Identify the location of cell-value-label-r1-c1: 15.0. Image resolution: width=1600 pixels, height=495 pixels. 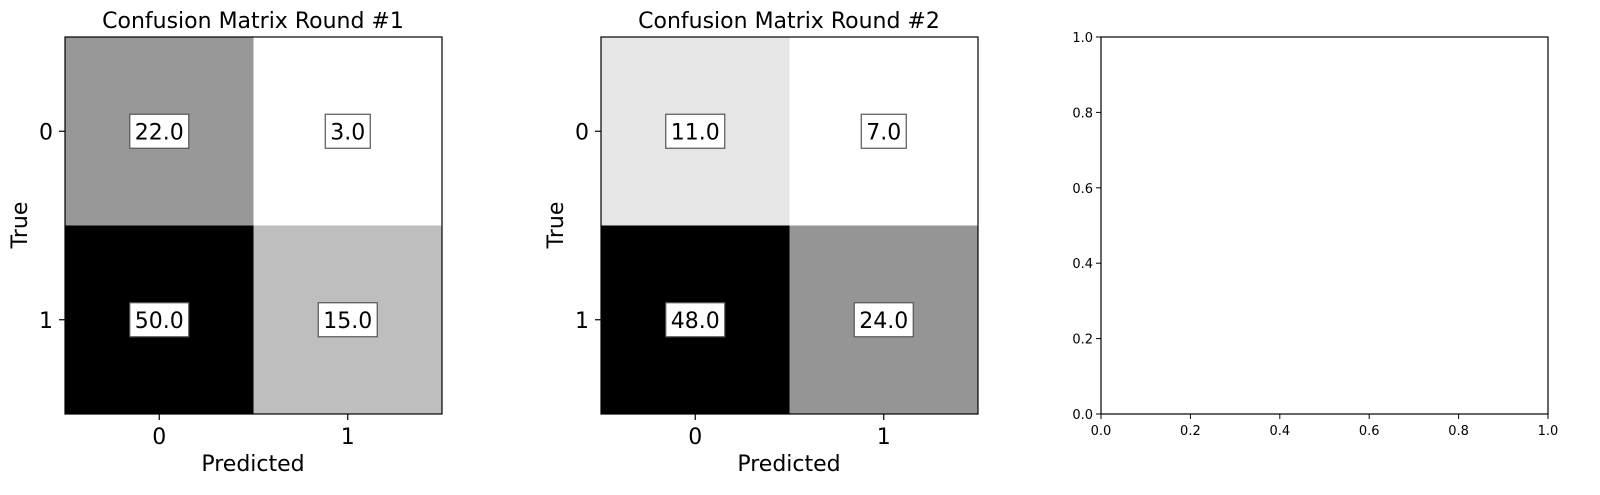
(347, 320).